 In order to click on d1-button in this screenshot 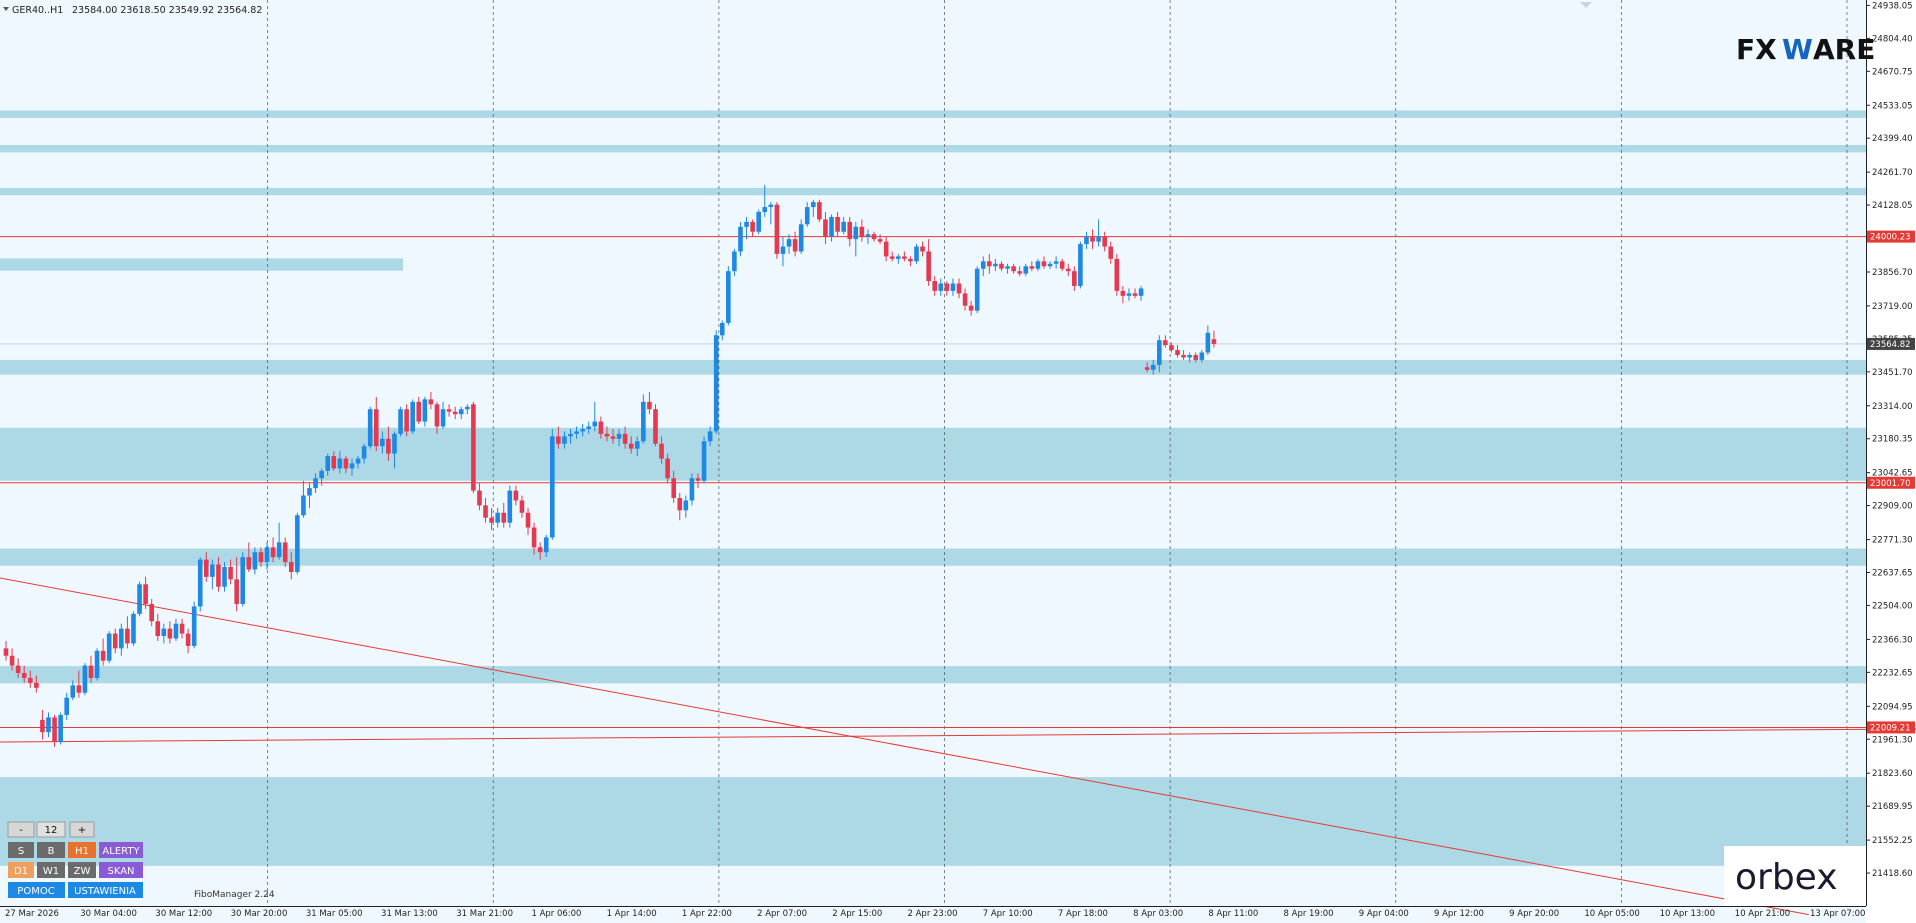, I will do `click(21, 870)`.